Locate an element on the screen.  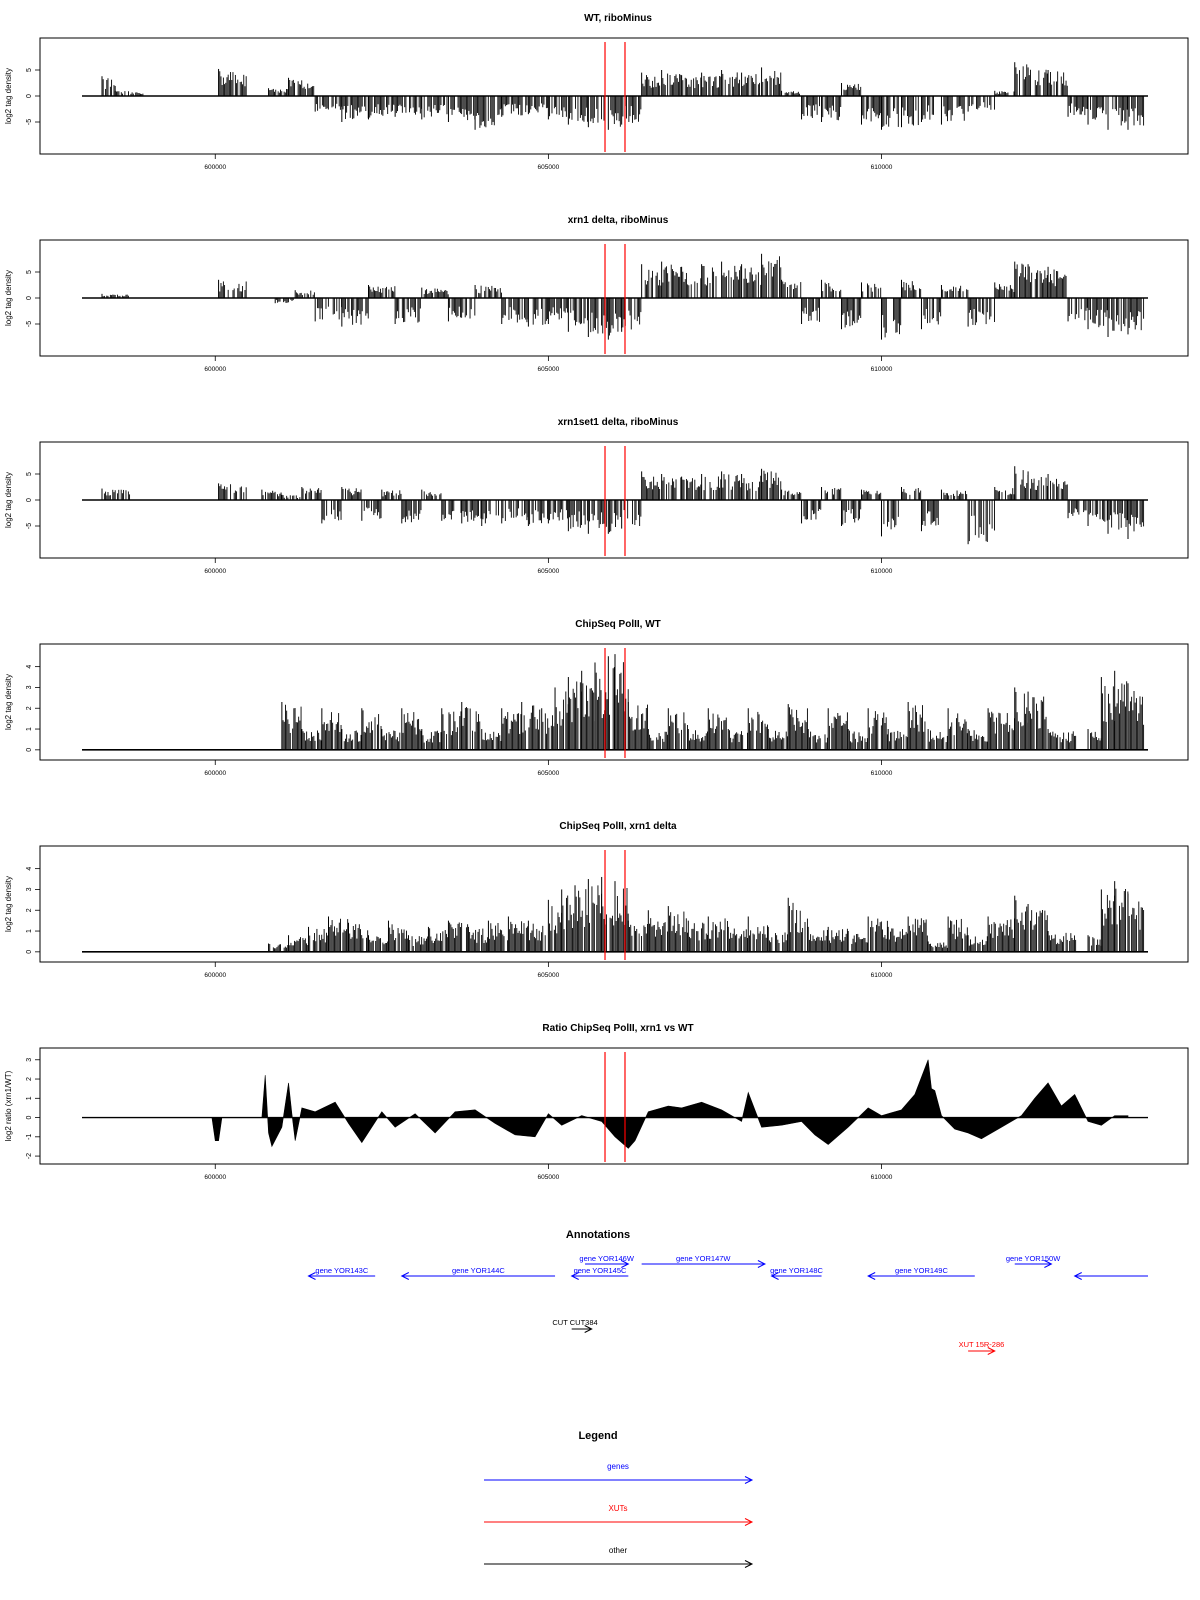
xut-arrow-head is located at coordinates (991, 1351).